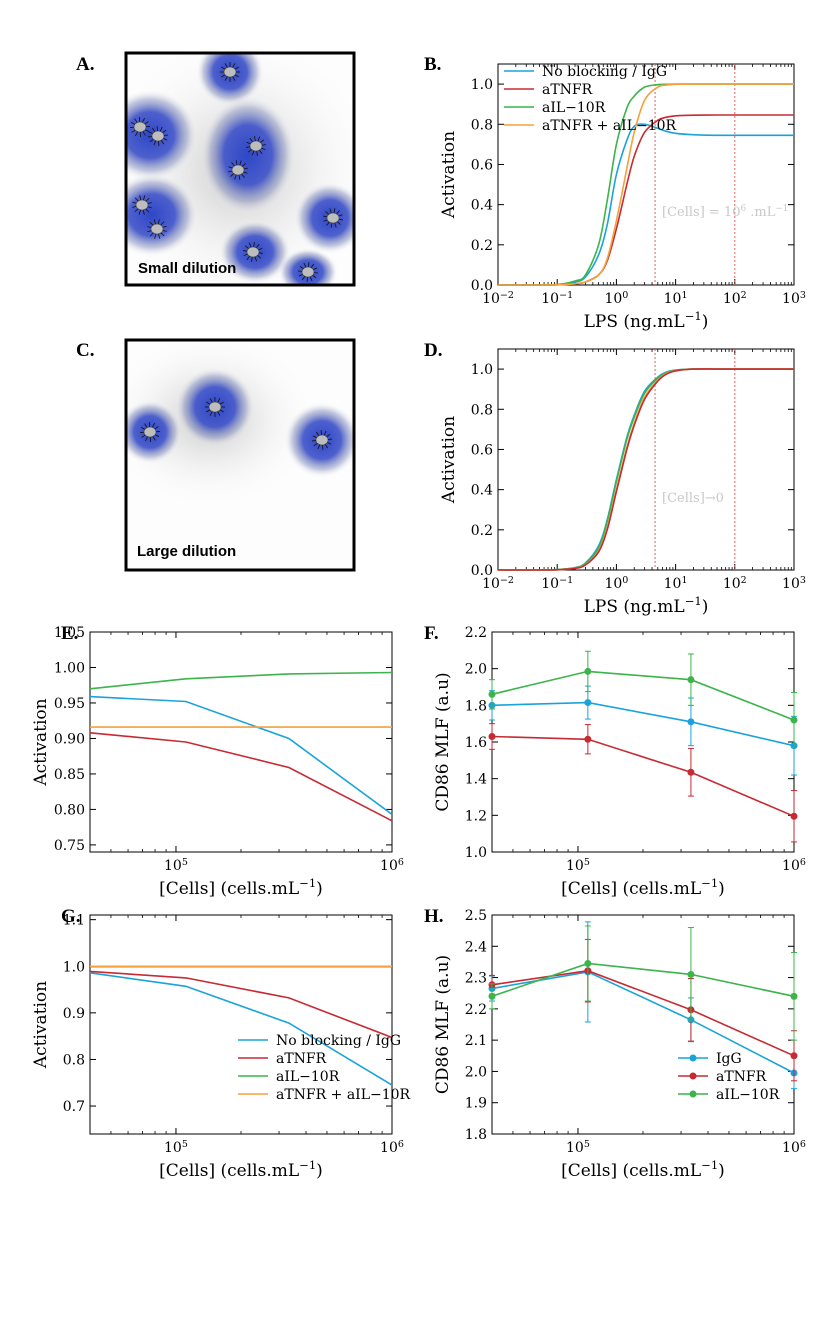 The image size is (830, 1334). What do you see at coordinates (69, 846) in the screenshot?
I see `y-tick-label: 0.75` at bounding box center [69, 846].